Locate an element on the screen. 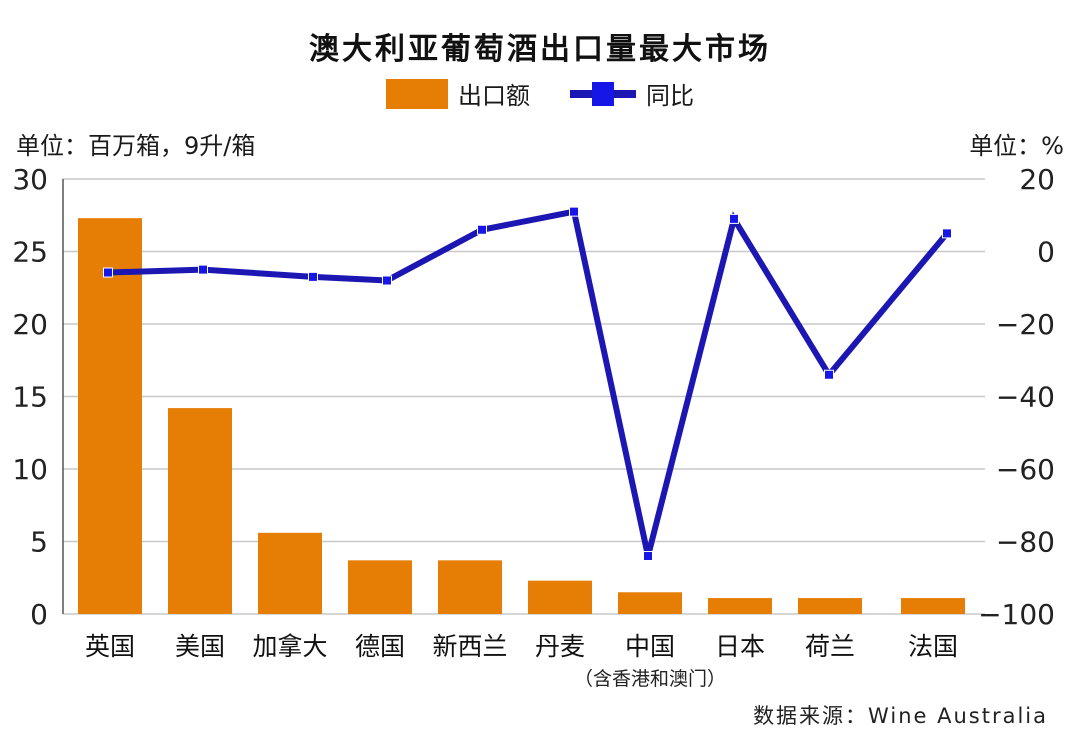 This screenshot has height=736, width=1080. left-axis-tick: 10 is located at coordinates (30, 469).